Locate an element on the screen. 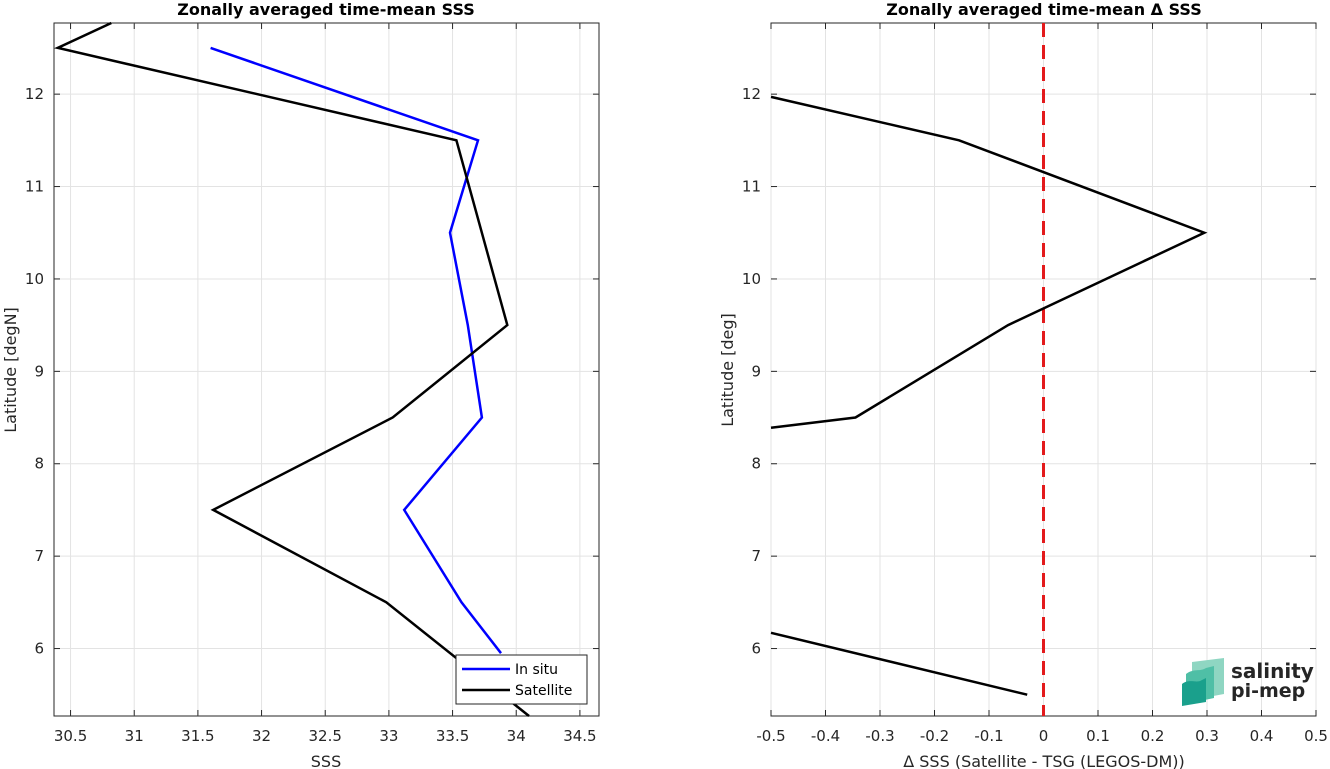 This screenshot has height=769, width=1330. y-axis-label: Latitude [deg] is located at coordinates (727, 370).